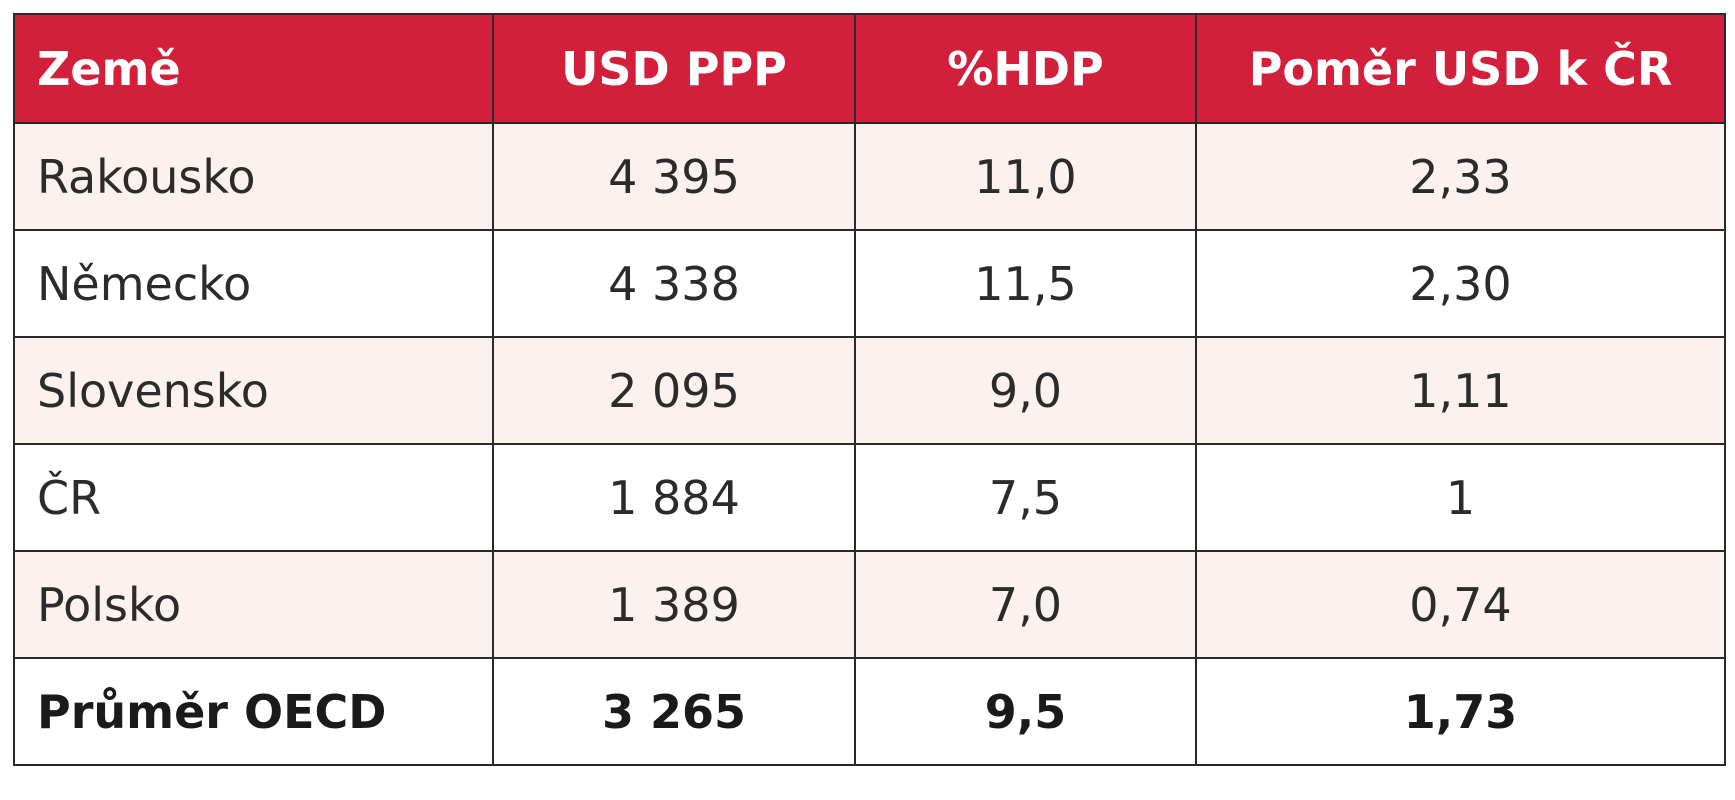 Image resolution: width=1735 pixels, height=800 pixels. I want to click on value-cell: 2,33, so click(1460, 176).